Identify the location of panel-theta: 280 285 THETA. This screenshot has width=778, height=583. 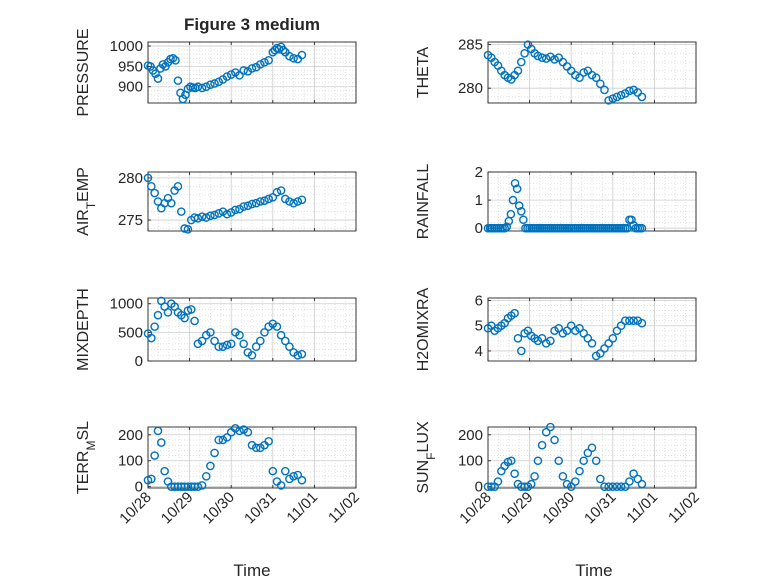
(556, 71).